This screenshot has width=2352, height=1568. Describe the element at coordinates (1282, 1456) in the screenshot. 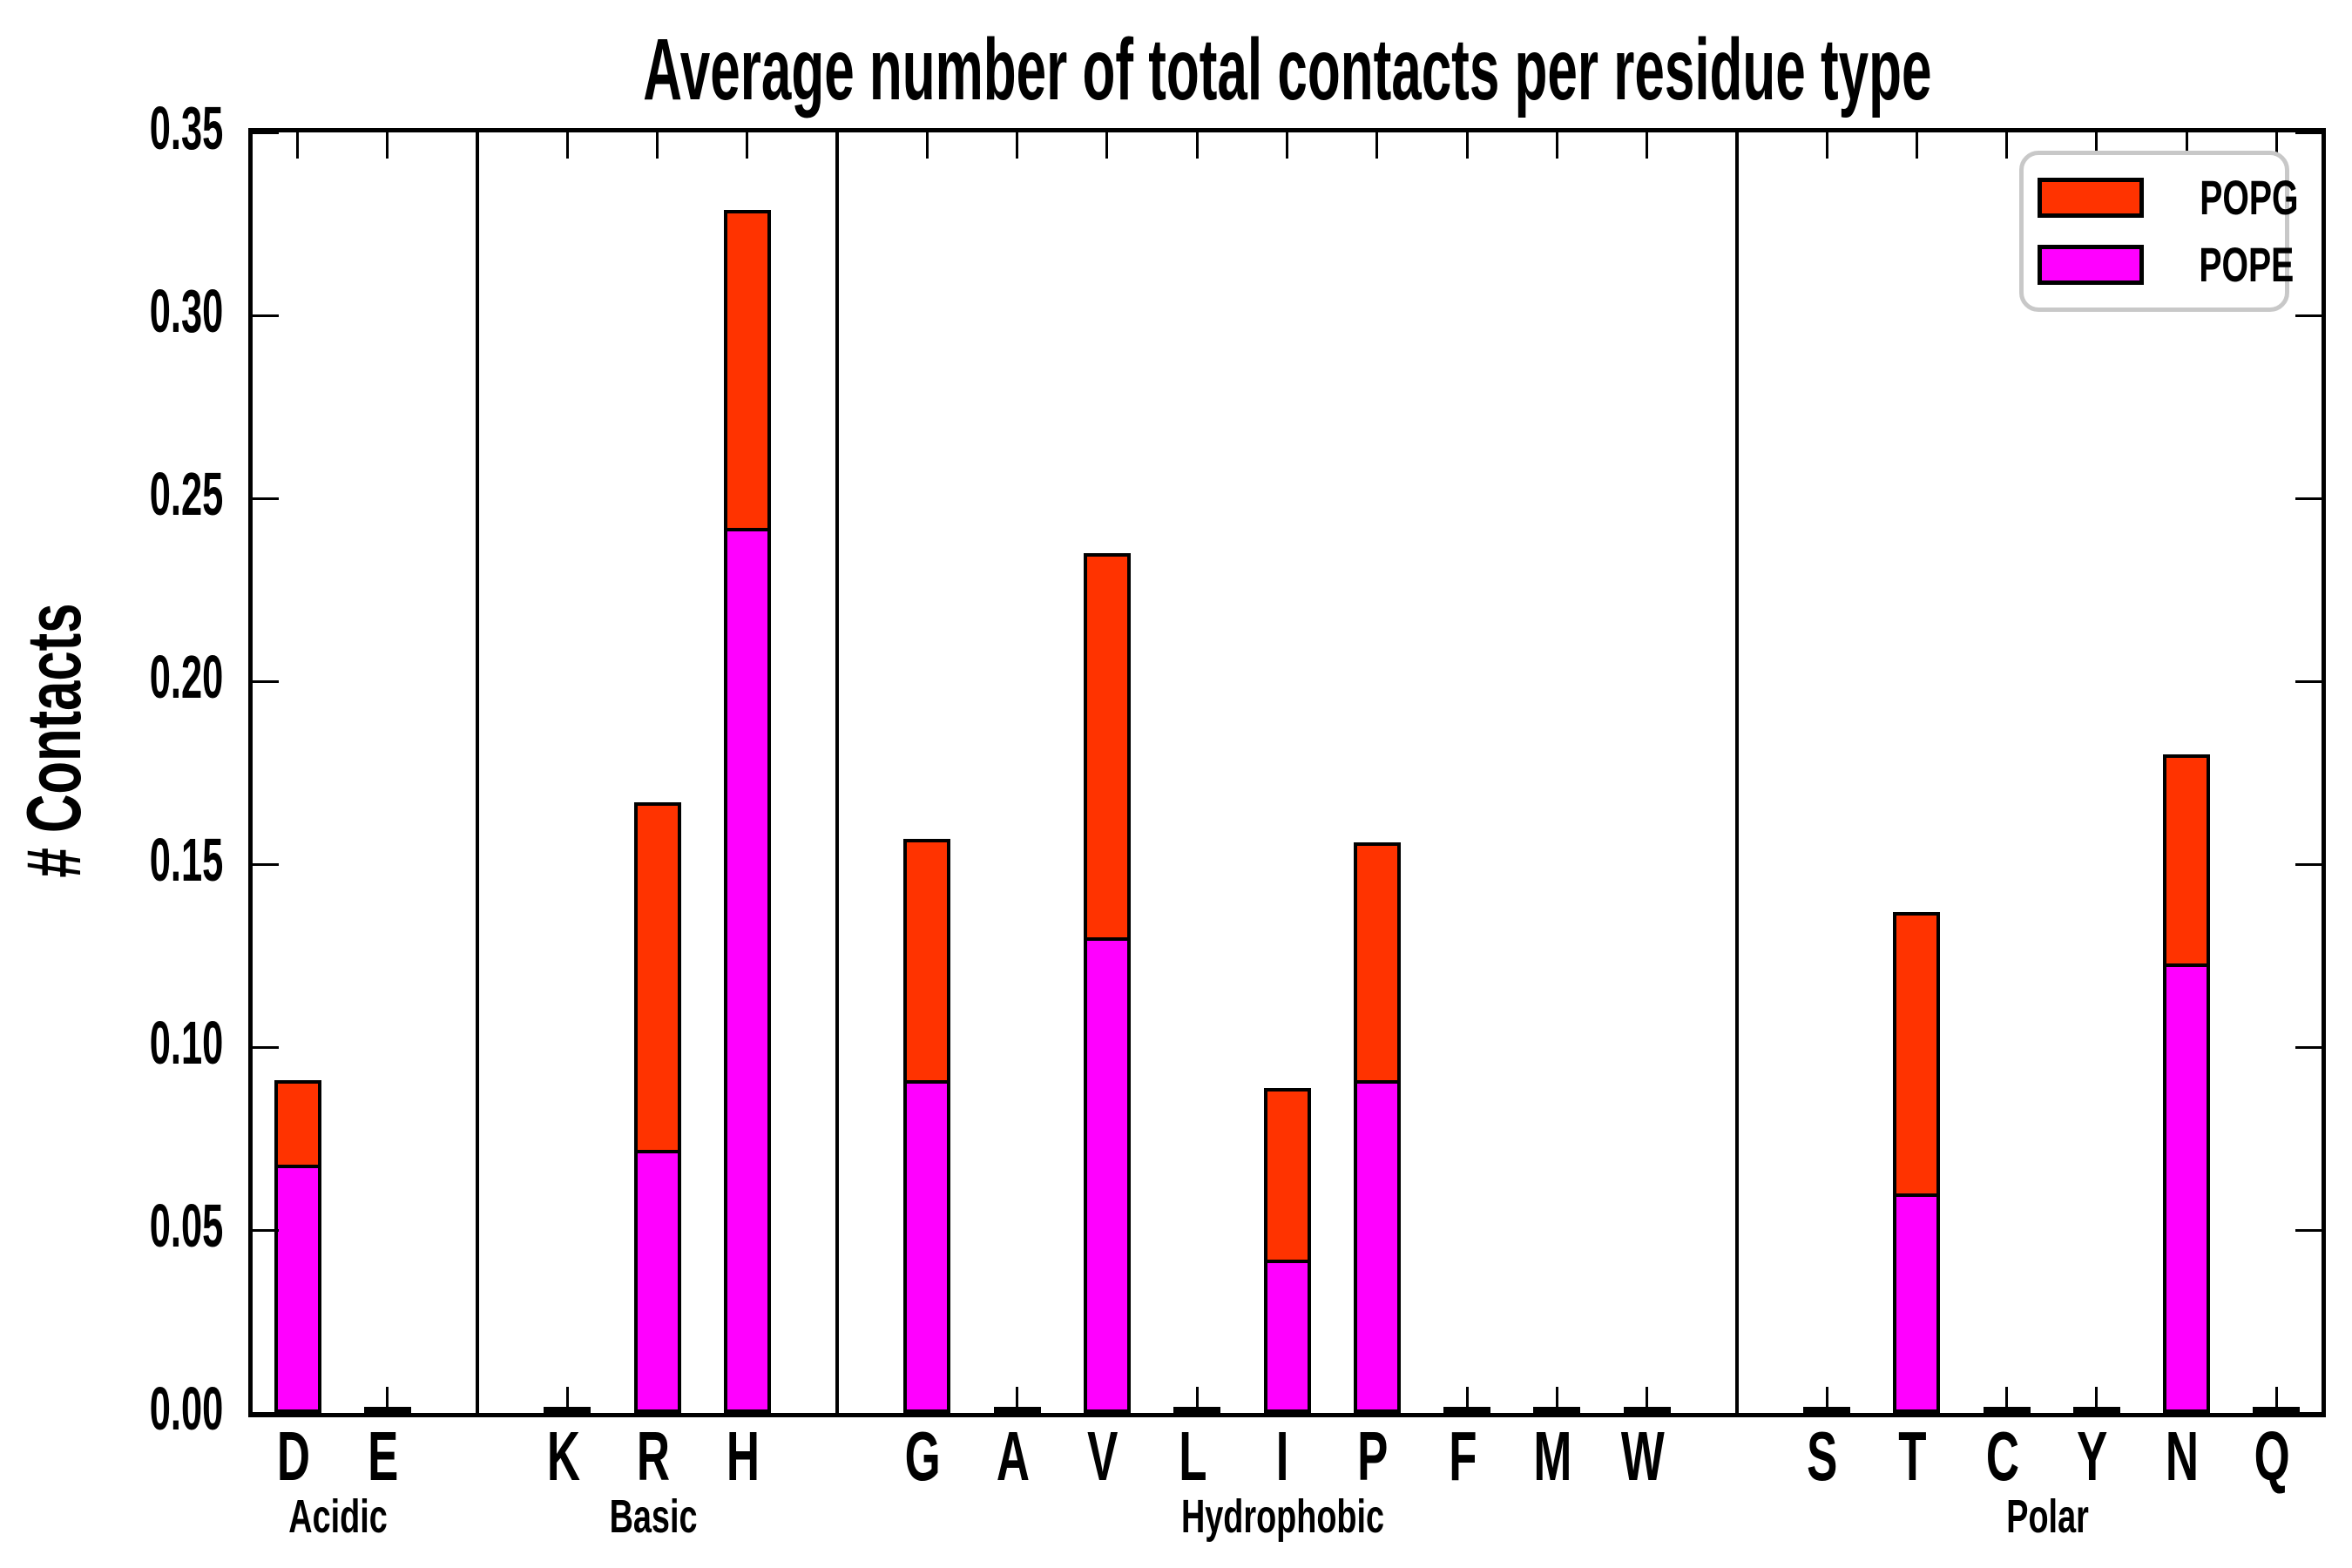

I see `x-tick-label-text: I` at that location.